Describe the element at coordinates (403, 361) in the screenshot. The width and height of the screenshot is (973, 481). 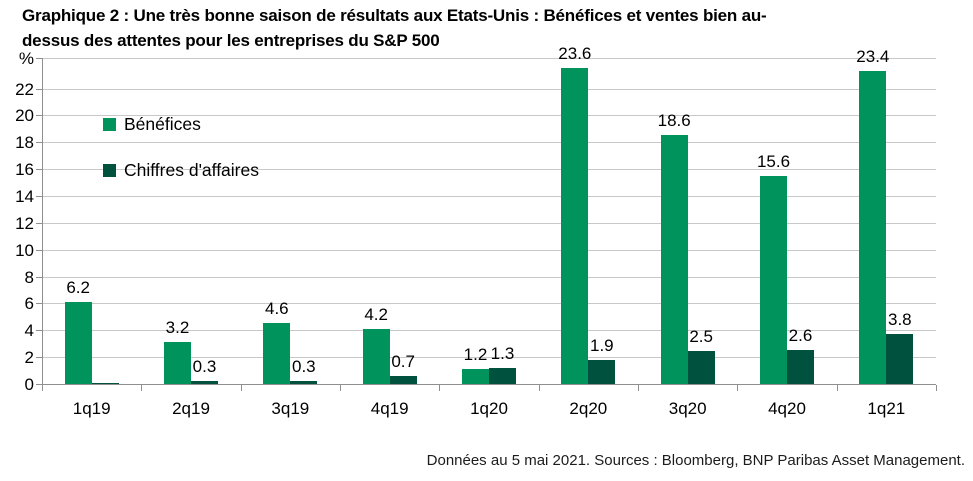
I see `bar-value-label: 0.7` at that location.